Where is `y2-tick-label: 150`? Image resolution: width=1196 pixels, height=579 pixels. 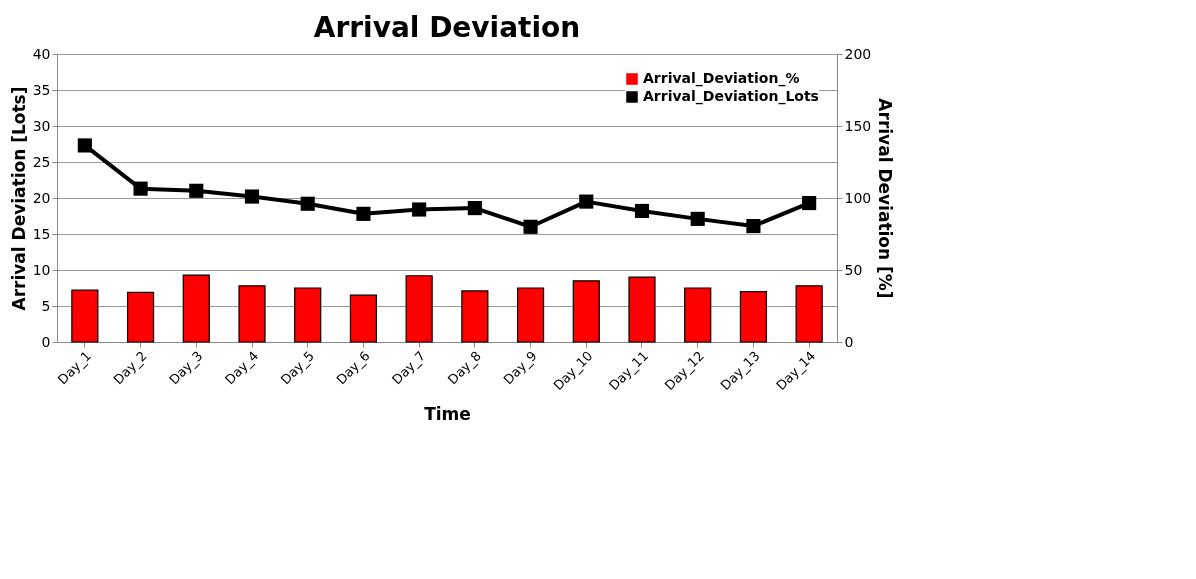
y2-tick-label: 150 is located at coordinates (858, 125).